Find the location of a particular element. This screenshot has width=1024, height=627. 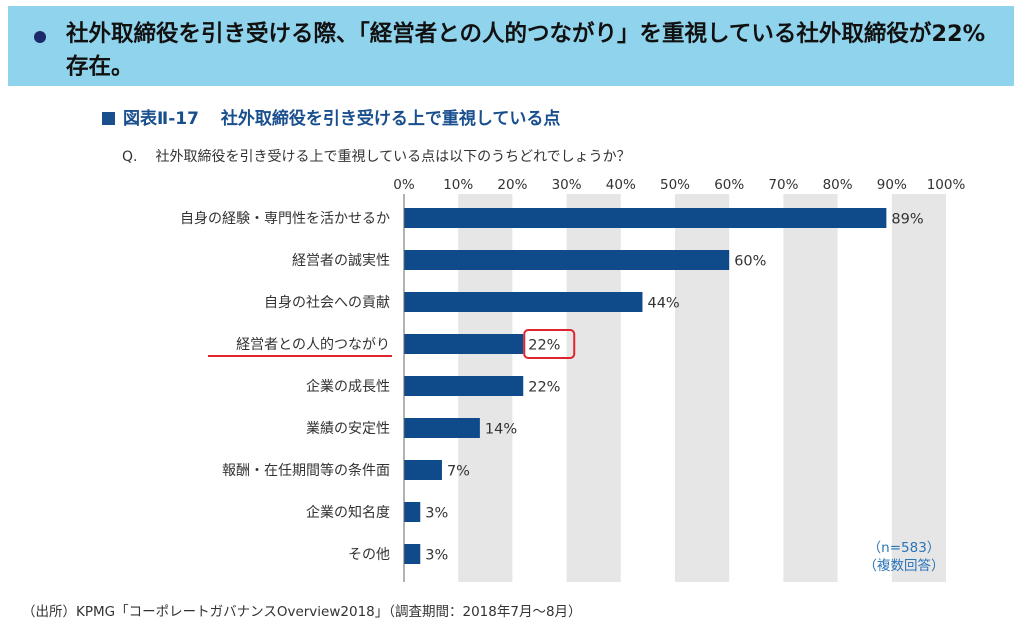

value-label: 14% is located at coordinates (501, 430).